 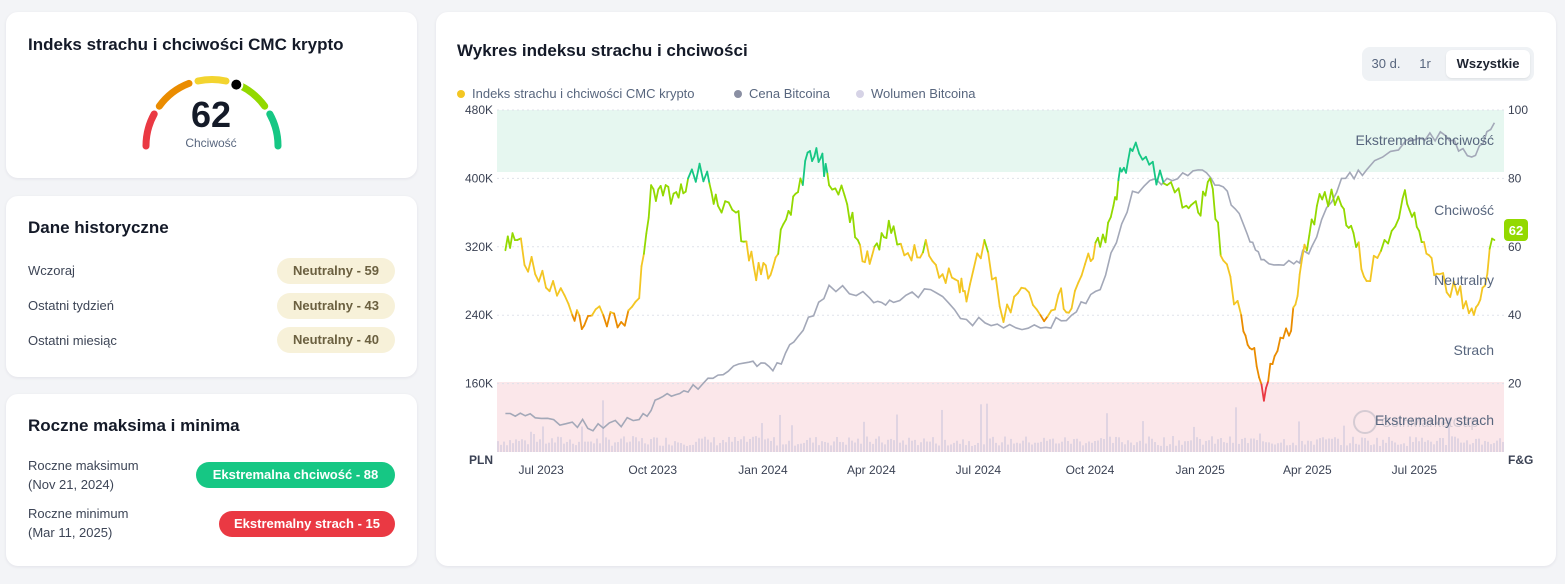 What do you see at coordinates (1515, 178) in the screenshot?
I see `right-axis-tick: 80` at bounding box center [1515, 178].